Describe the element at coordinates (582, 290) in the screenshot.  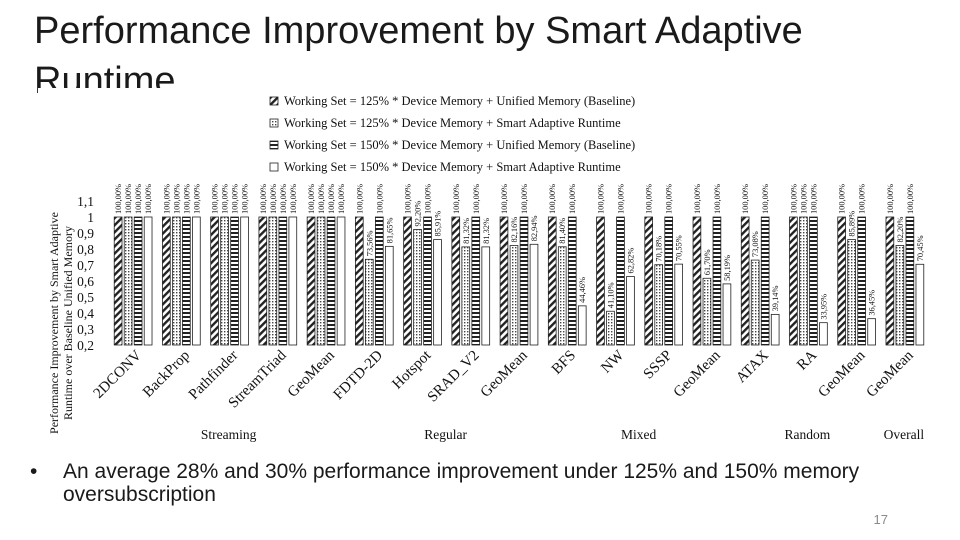
I see `data-label: 44,46%` at that location.